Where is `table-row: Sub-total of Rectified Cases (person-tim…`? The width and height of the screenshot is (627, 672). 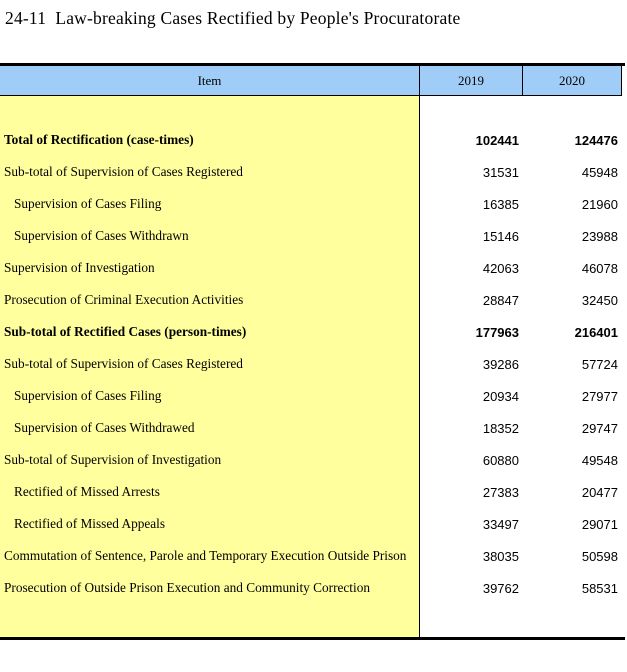 table-row: Sub-total of Rectified Cases (person-tim… is located at coordinates (311, 332).